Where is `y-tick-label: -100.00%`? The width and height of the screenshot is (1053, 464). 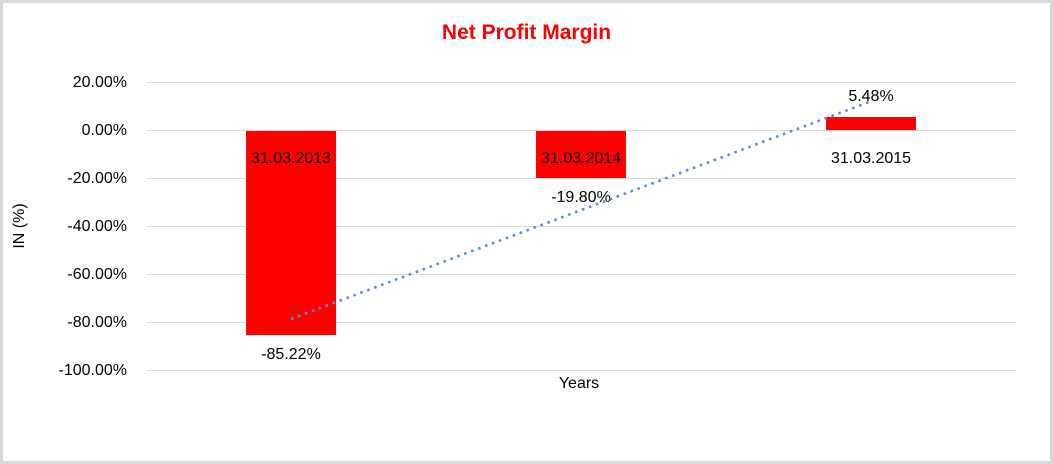
y-tick-label: -100.00% is located at coordinates (93, 370).